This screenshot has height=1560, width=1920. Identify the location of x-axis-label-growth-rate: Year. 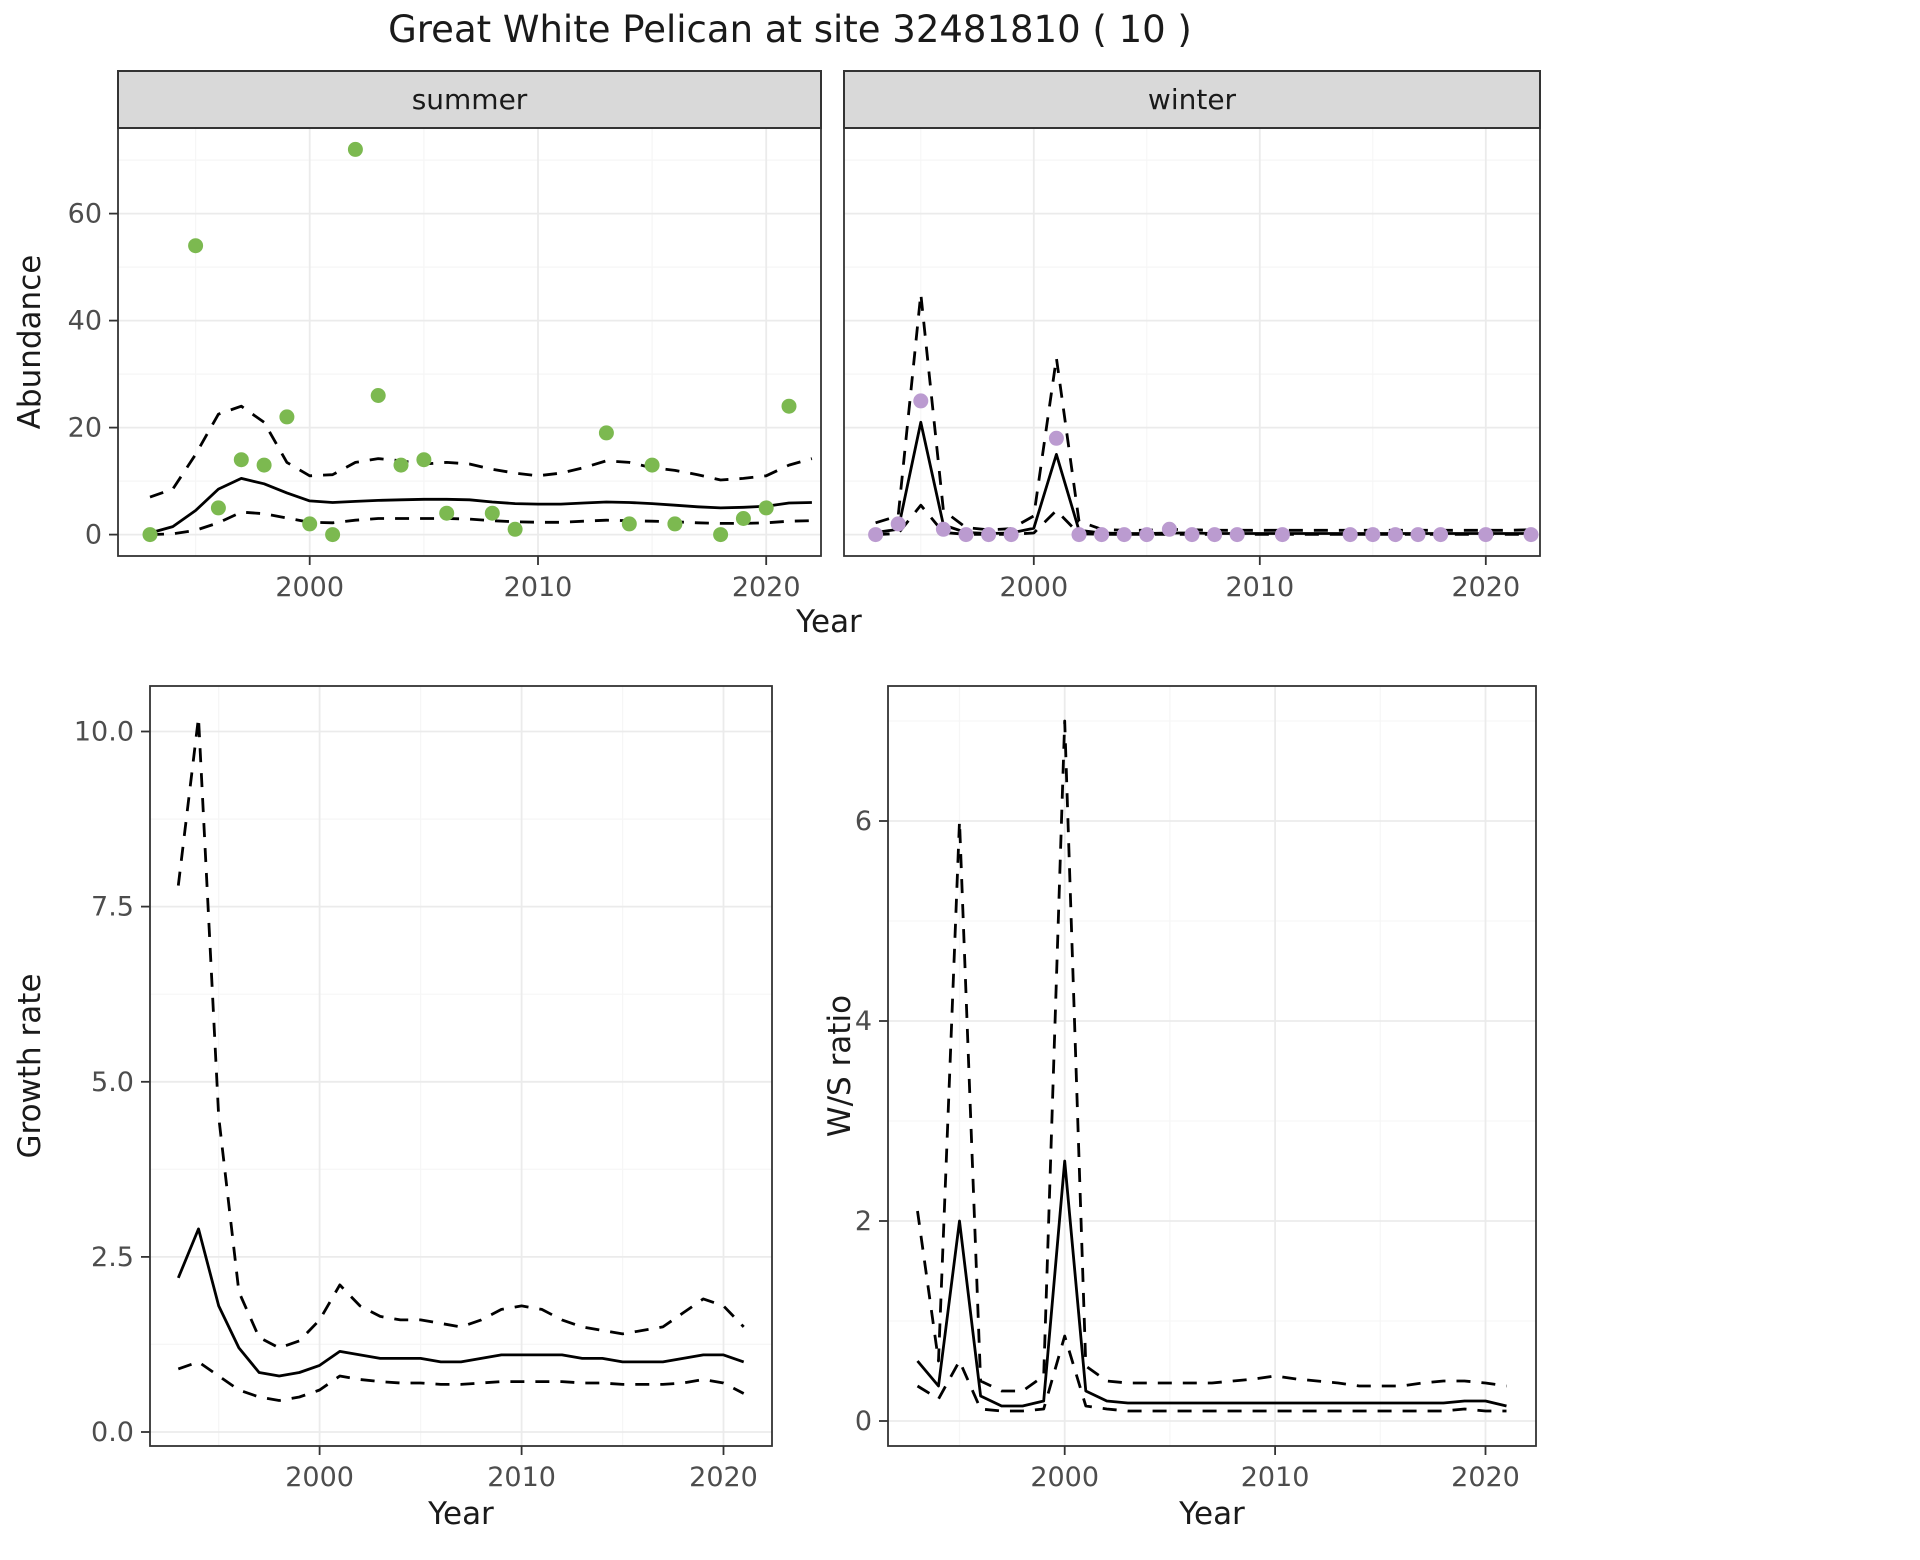
(461, 1514).